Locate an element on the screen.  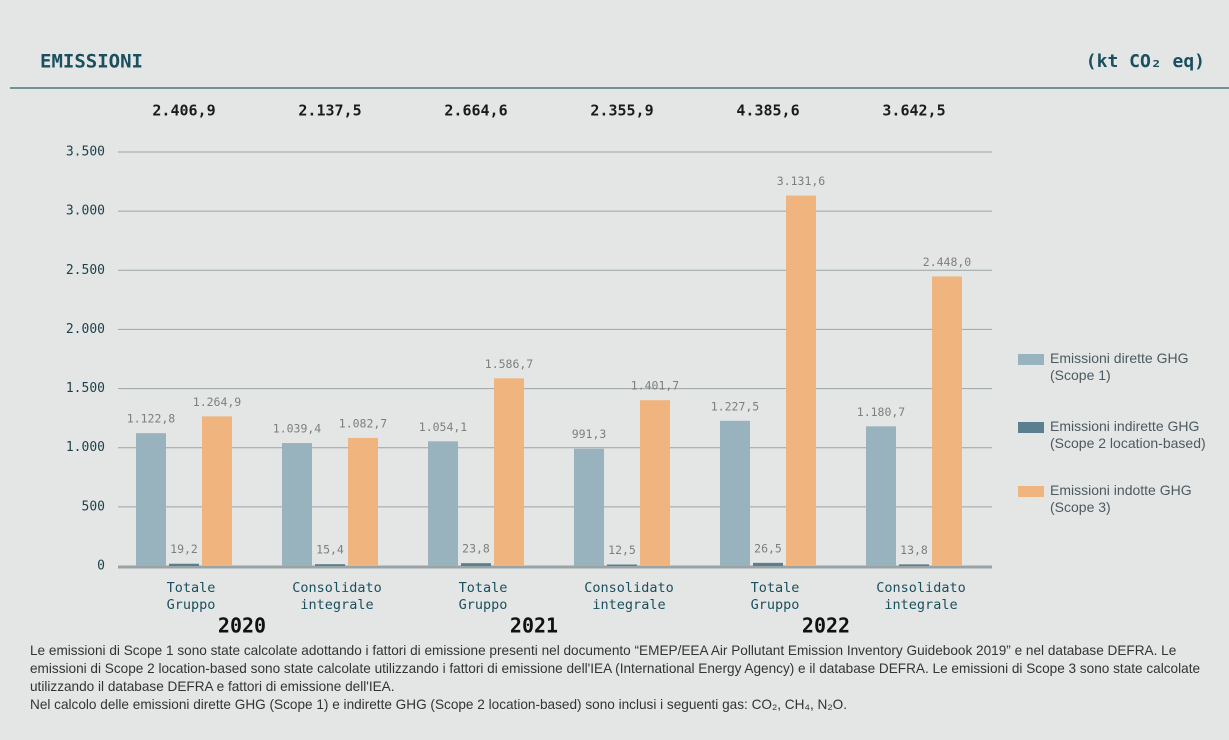
value-label: 3.131,6 is located at coordinates (801, 181).